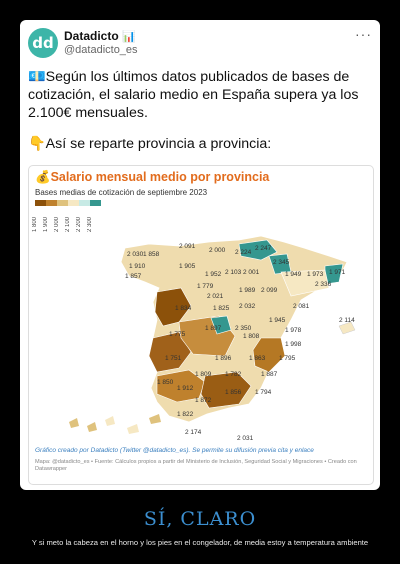 This screenshot has height=564, width=400. I want to click on province-value-label: 2 081, so click(301, 306).